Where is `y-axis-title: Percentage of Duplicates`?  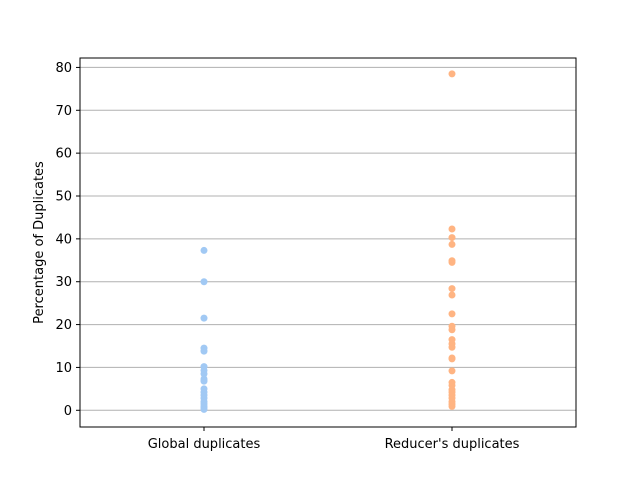
y-axis-title: Percentage of Duplicates is located at coordinates (39, 242).